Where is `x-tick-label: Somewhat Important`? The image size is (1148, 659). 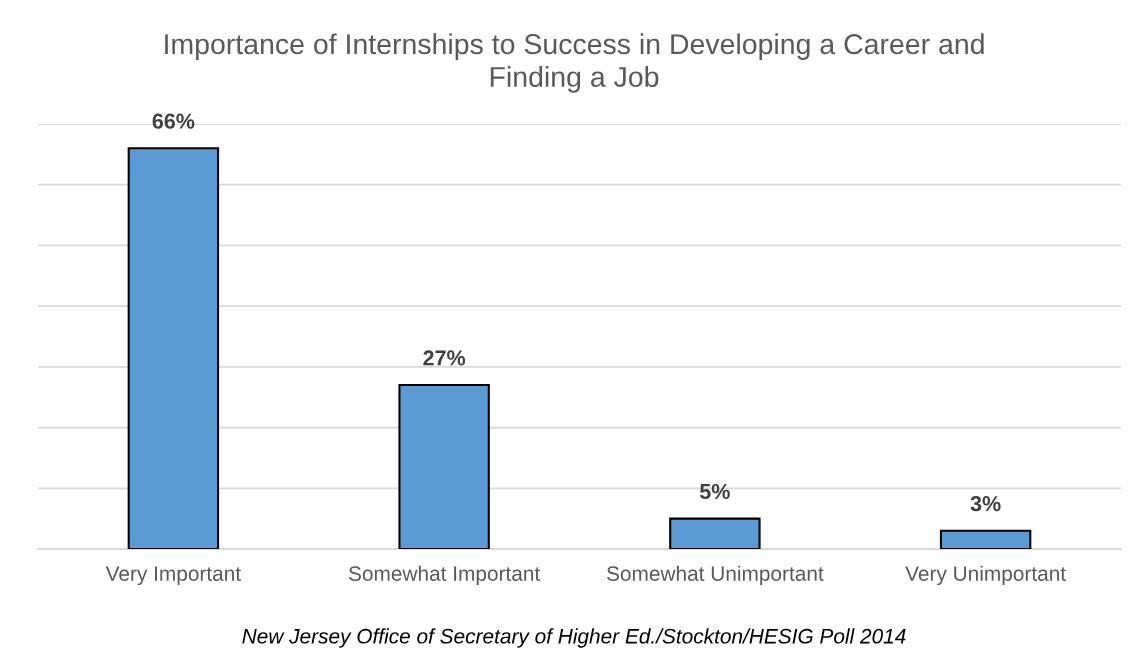 x-tick-label: Somewhat Important is located at coordinates (444, 575).